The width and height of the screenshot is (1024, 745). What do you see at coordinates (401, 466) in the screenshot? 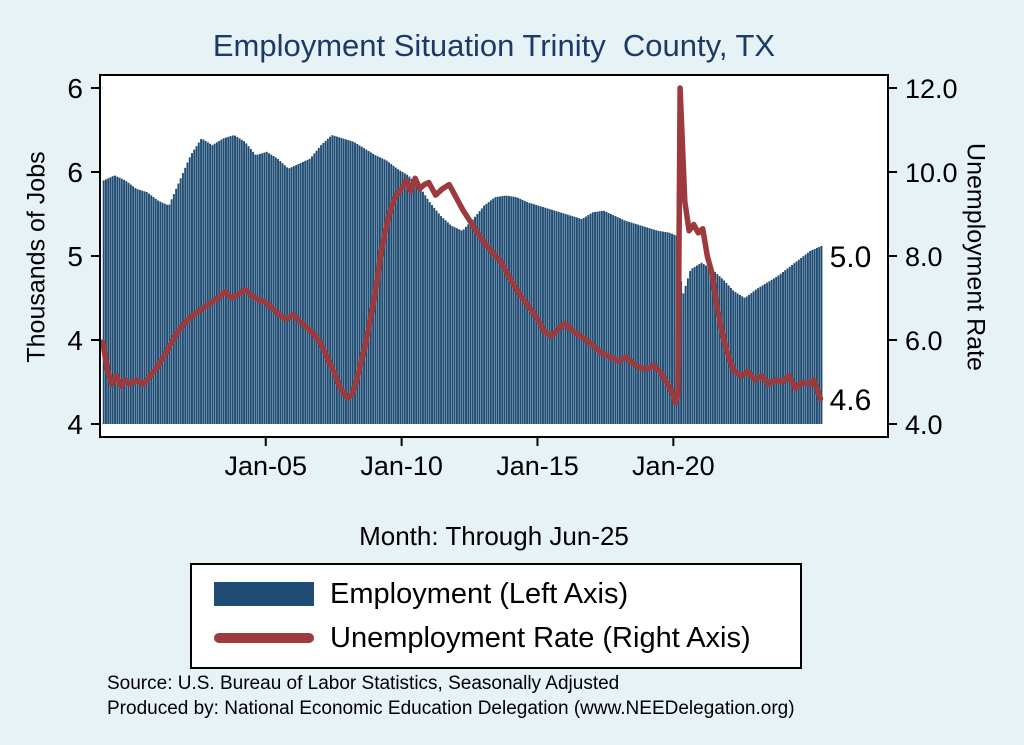
I see `x-tick-label: Jan-10` at bounding box center [401, 466].